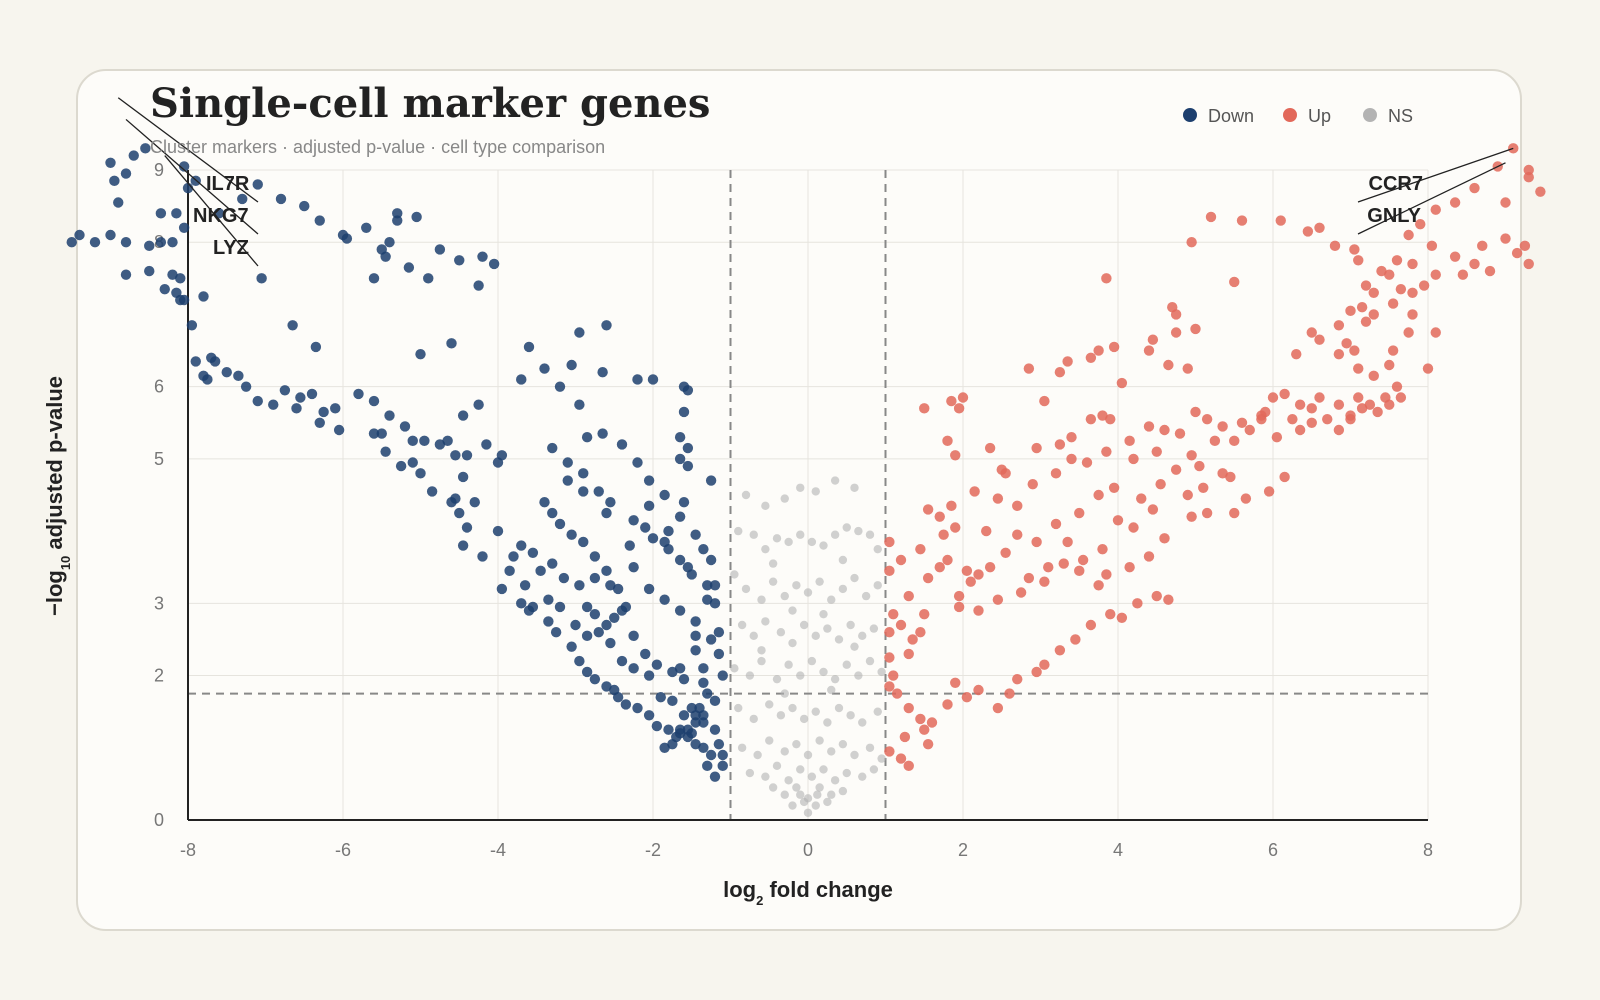  I want to click on x-tick-label: -8, so click(188, 850).